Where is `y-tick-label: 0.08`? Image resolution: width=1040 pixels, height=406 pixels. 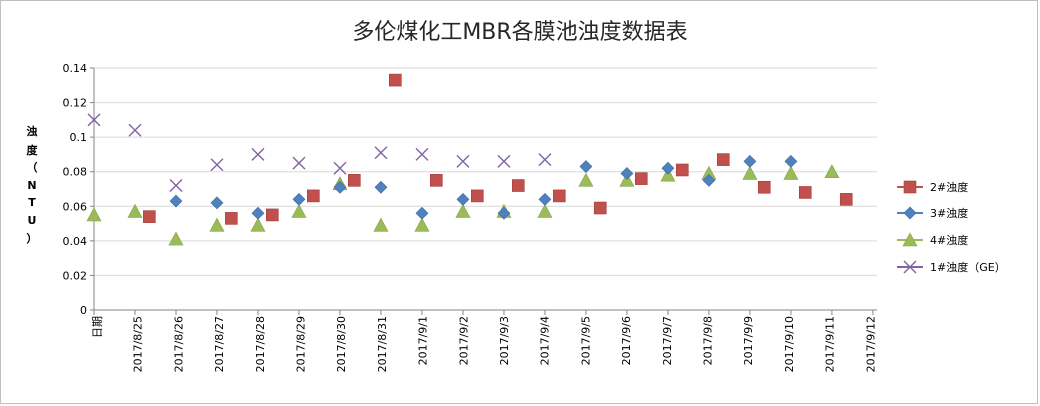 y-tick-label: 0.08 is located at coordinates (75, 172).